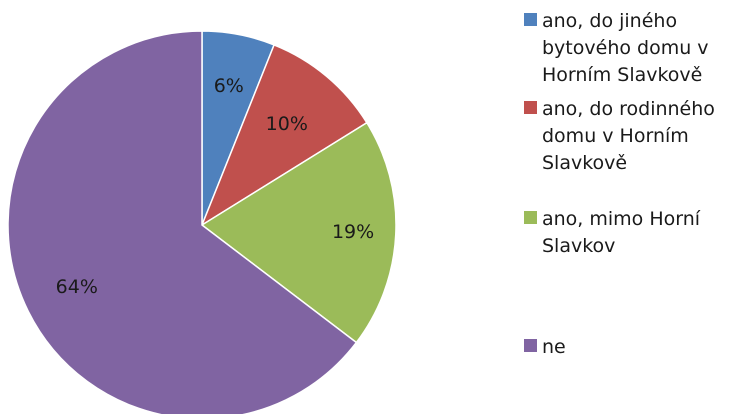 This screenshot has width=746, height=414. Describe the element at coordinates (554, 347) in the screenshot. I see `legend-label-line: ne` at that location.